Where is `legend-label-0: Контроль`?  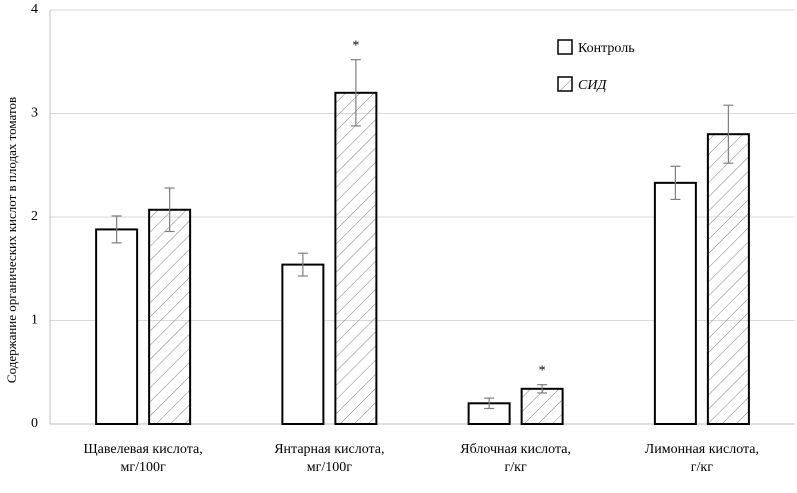 legend-label-0: Контроль is located at coordinates (606, 48).